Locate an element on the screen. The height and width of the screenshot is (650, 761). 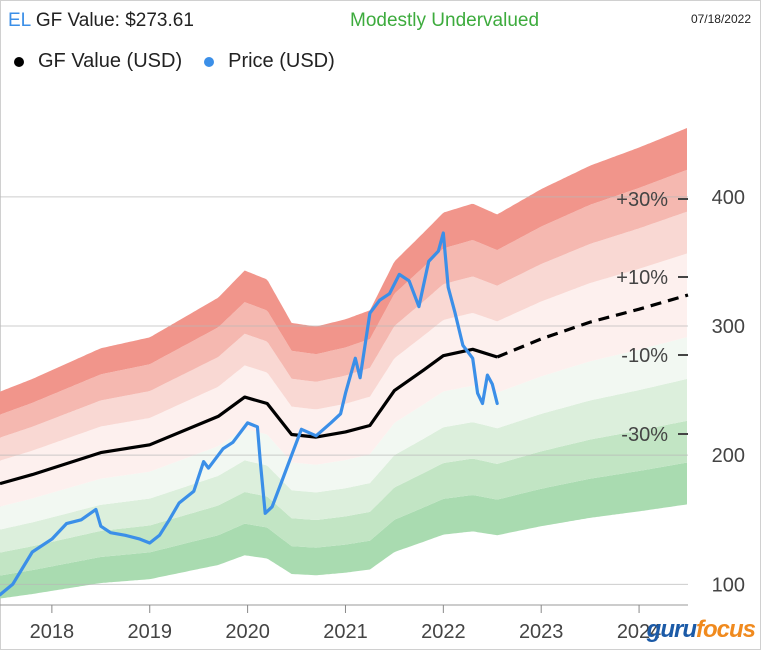
legend-item-gf-value: GF Value (USD) is located at coordinates (98, 61).